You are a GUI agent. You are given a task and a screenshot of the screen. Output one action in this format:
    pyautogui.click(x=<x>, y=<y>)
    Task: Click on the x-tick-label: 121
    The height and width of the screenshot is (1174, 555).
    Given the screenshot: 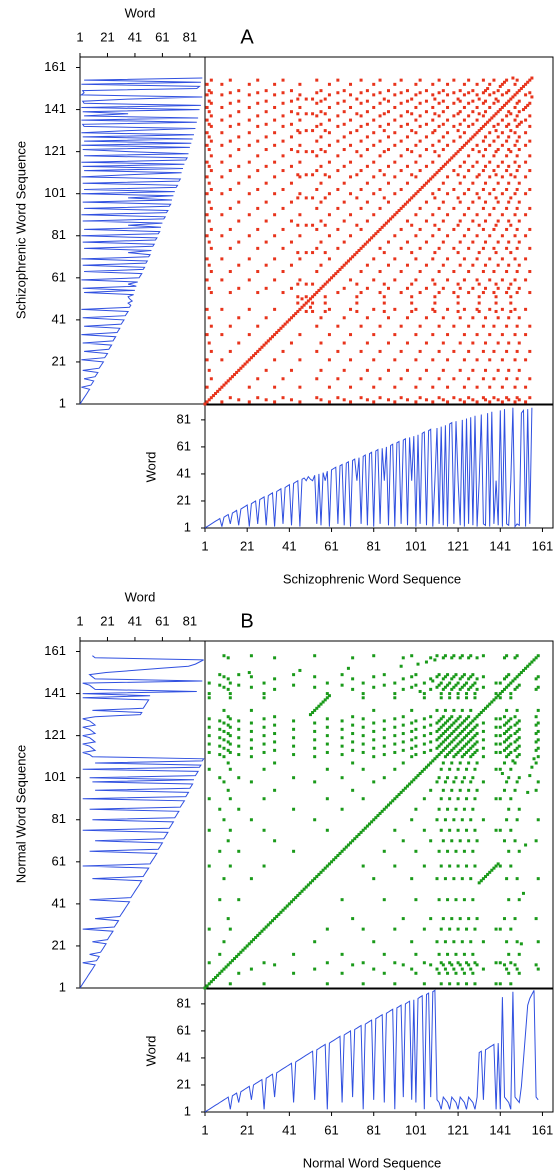 What is the action you would take?
    pyautogui.click(x=458, y=545)
    